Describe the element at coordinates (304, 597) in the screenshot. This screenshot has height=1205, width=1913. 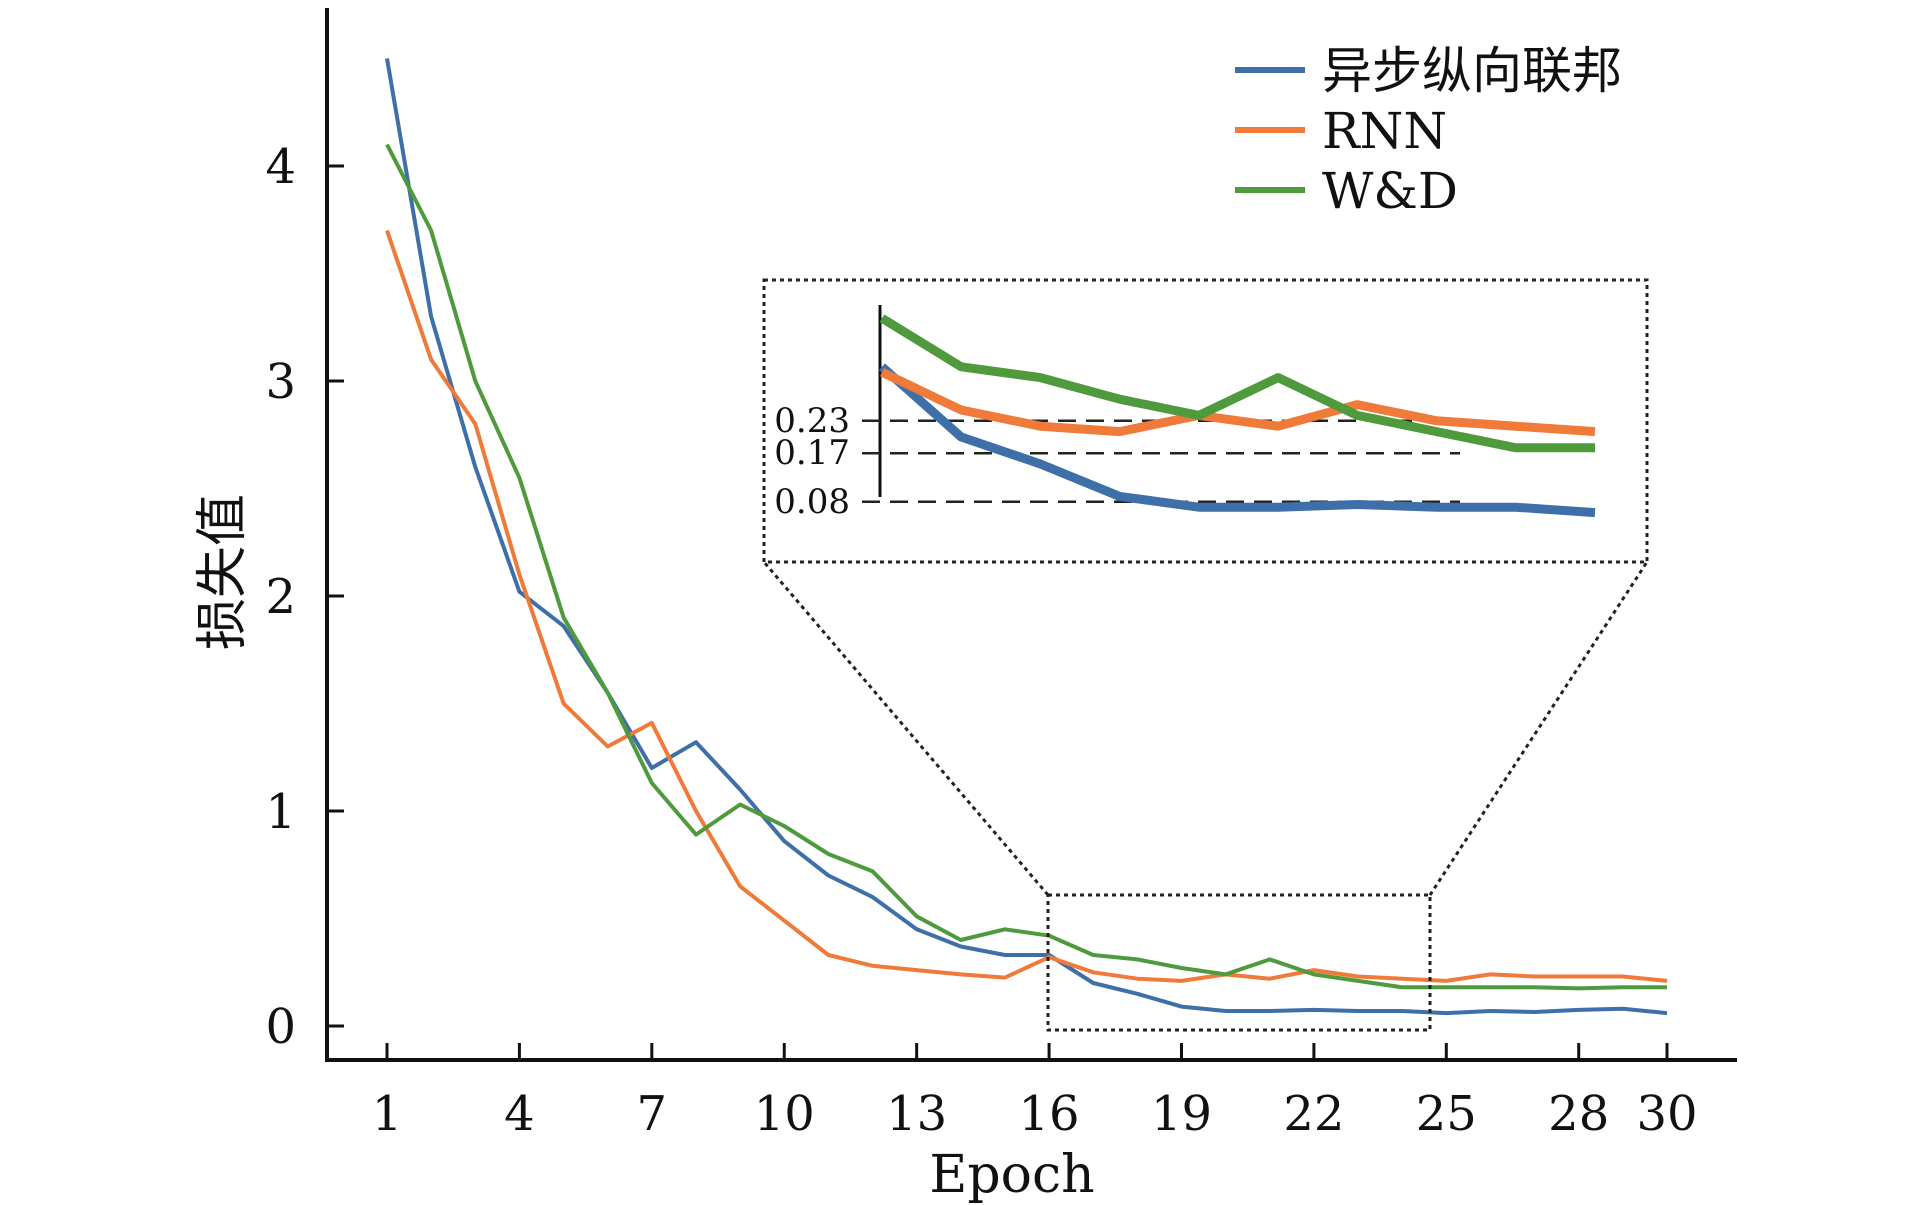
I see `y-ticks: 0 1 2 3 4` at that location.